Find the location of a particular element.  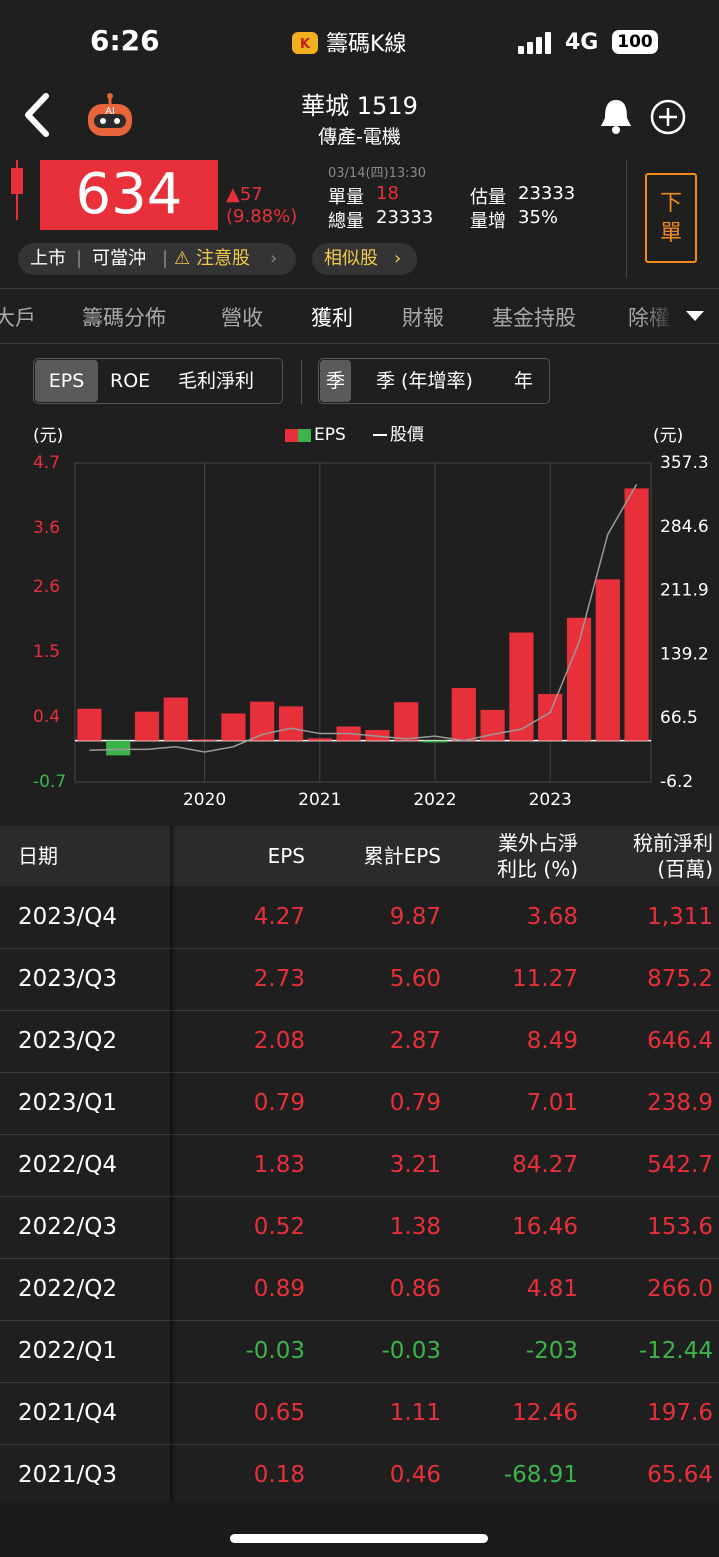

table-row: 2022/Q1 -0.03 -0.03 -203 -12.44 is located at coordinates (359, 1351).